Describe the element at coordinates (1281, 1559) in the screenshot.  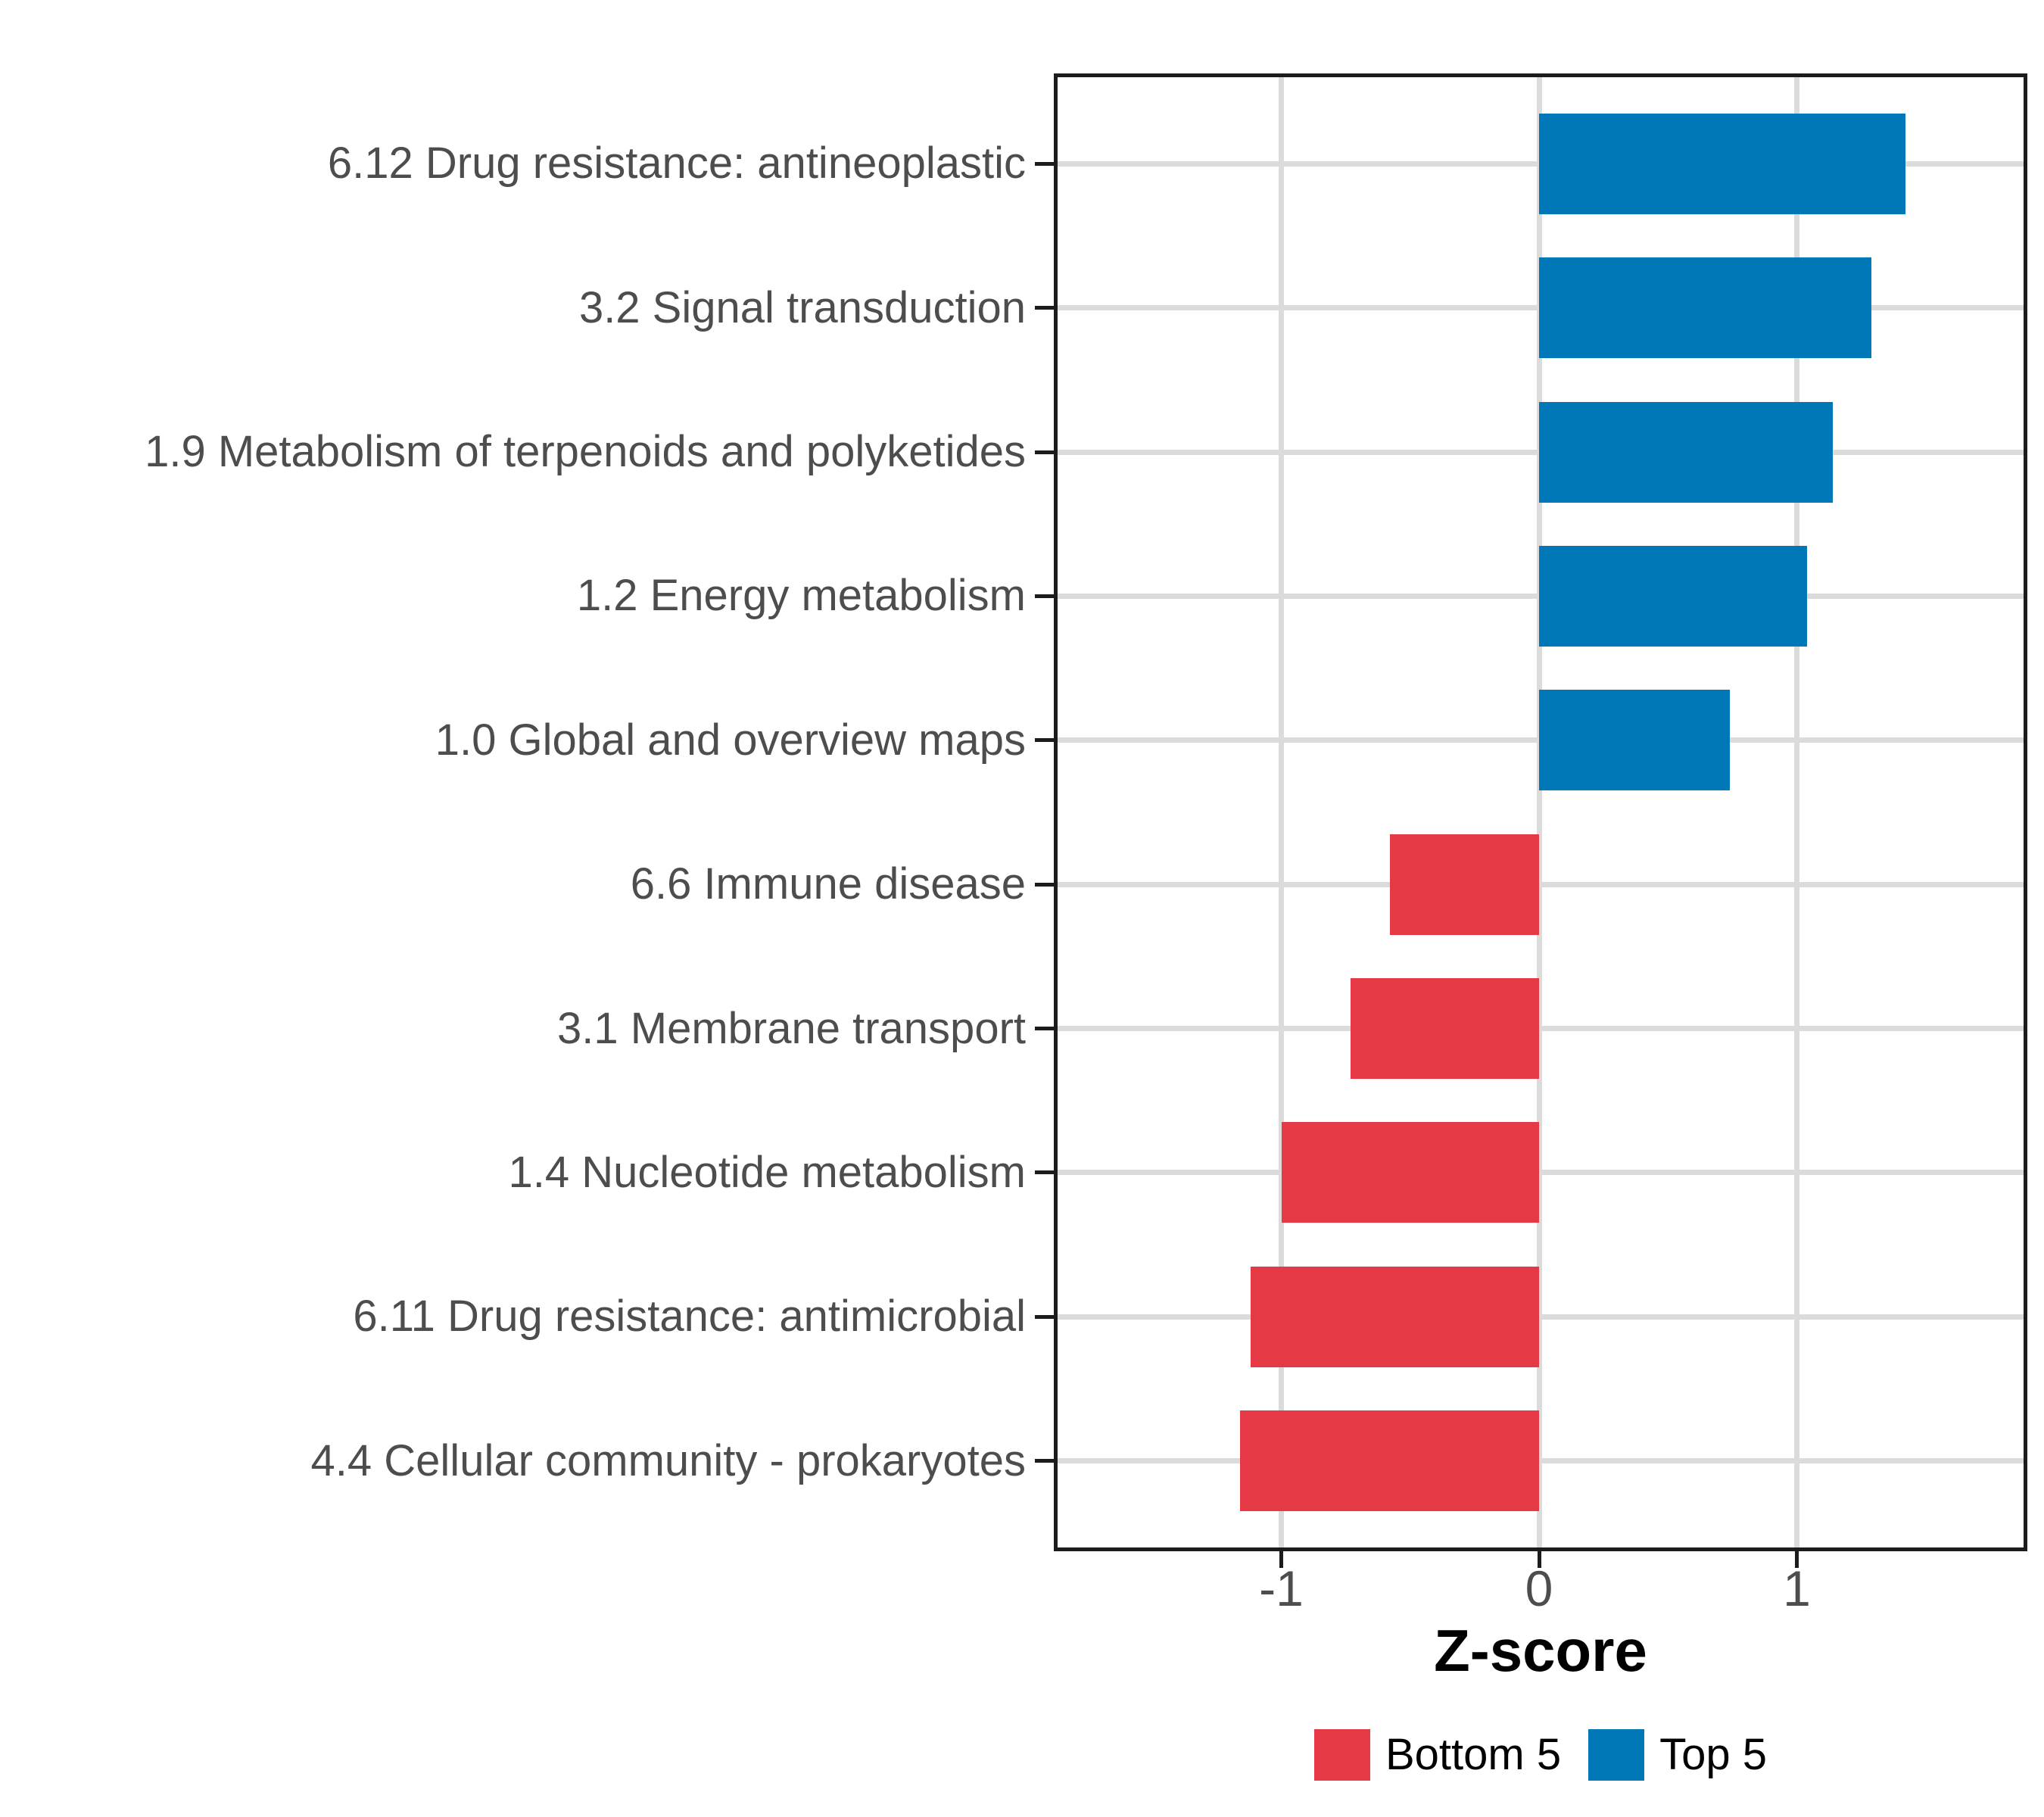
I see `x-tick-mark--1` at that location.